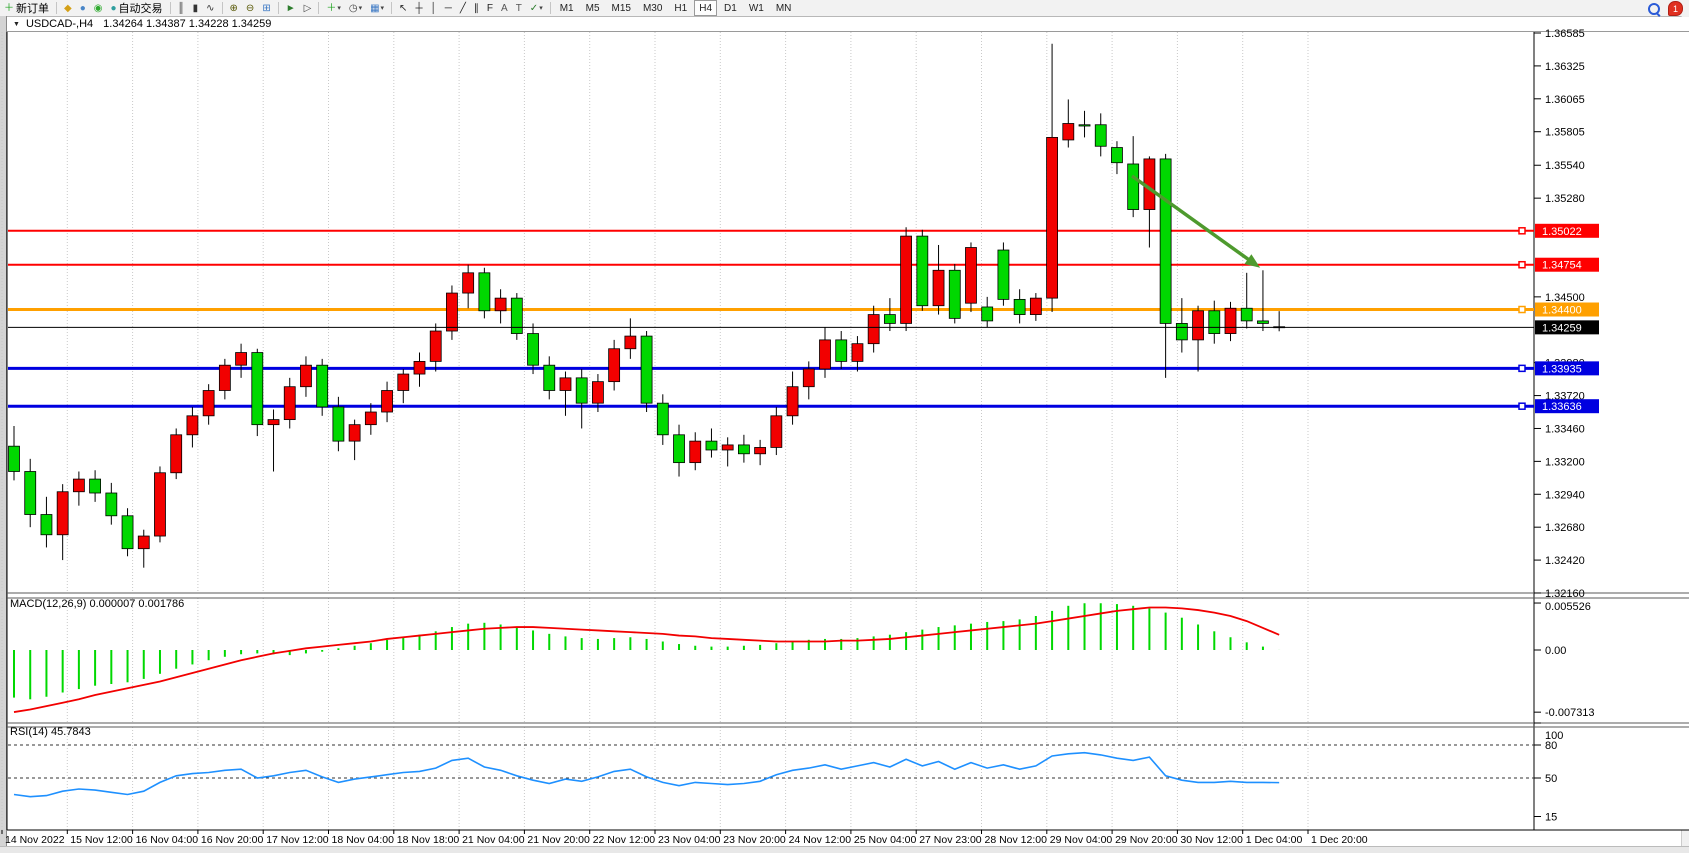 The image size is (1689, 853). What do you see at coordinates (730, 8) in the screenshot?
I see `timeframe-button-D1: D1` at bounding box center [730, 8].